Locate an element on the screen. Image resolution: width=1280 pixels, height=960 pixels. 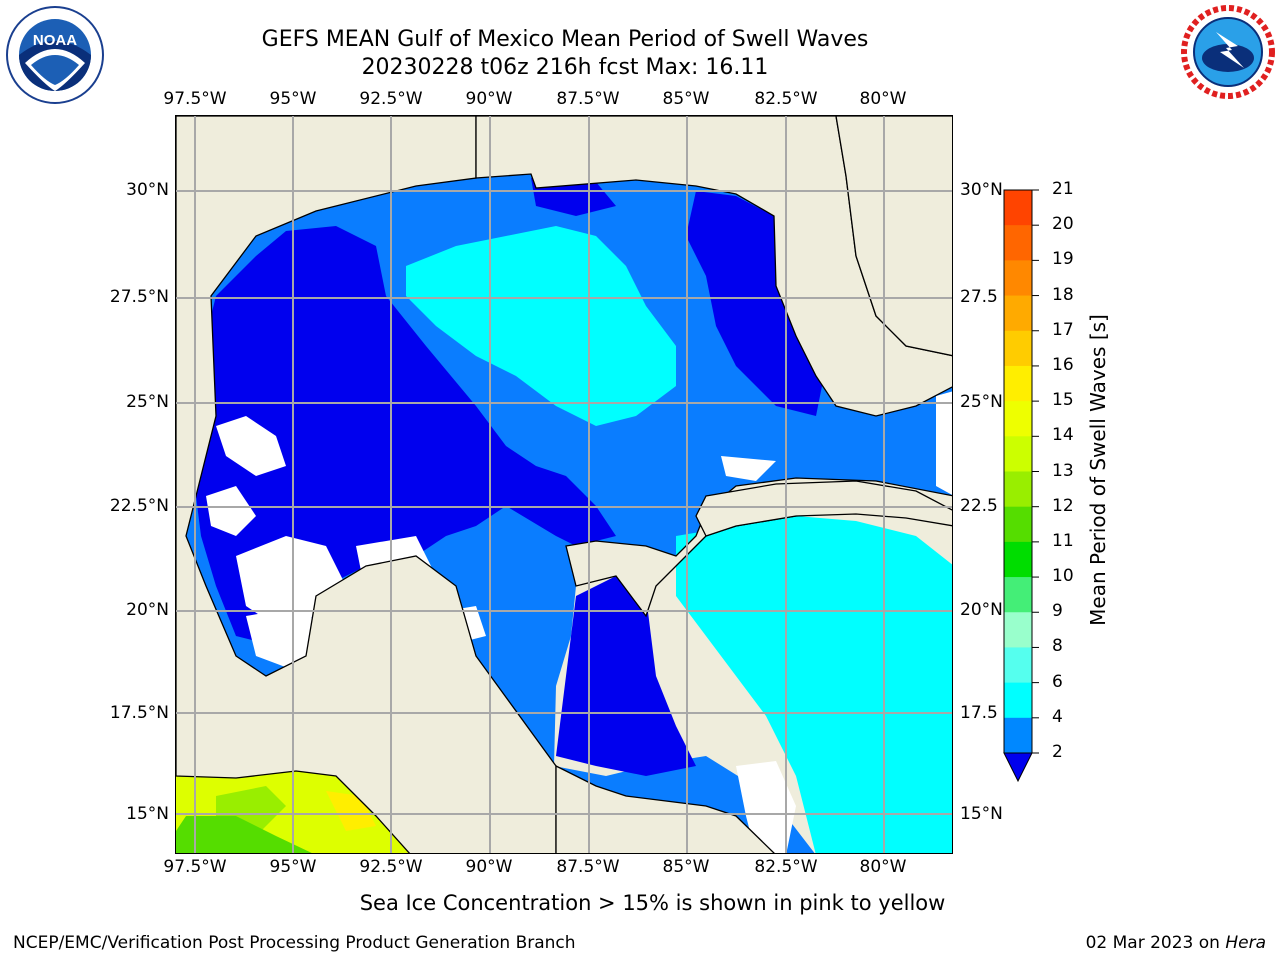
lon-label-bottom: 92.5°W is located at coordinates (391, 867).